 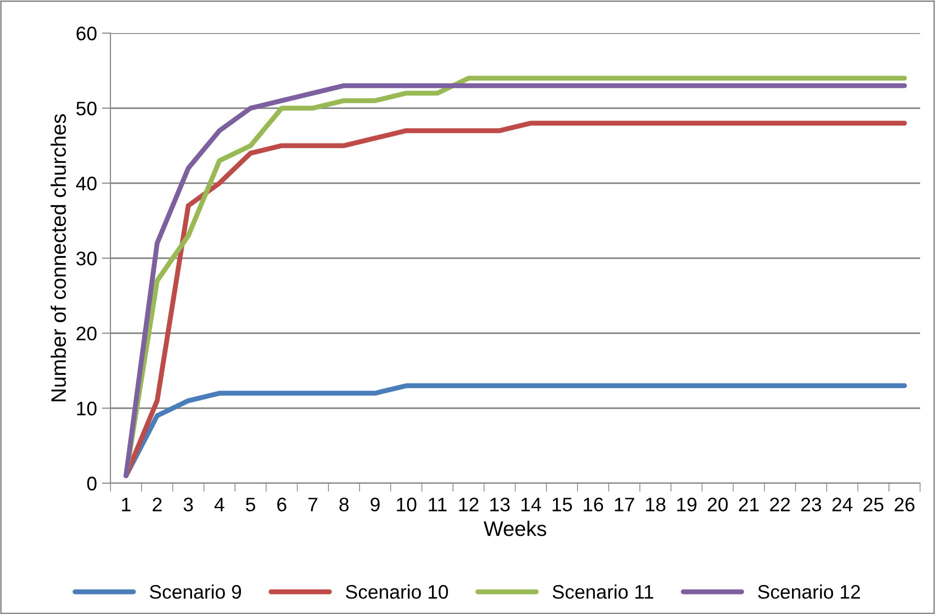 What do you see at coordinates (780, 505) in the screenshot?
I see `x-tick-label: 22` at bounding box center [780, 505].